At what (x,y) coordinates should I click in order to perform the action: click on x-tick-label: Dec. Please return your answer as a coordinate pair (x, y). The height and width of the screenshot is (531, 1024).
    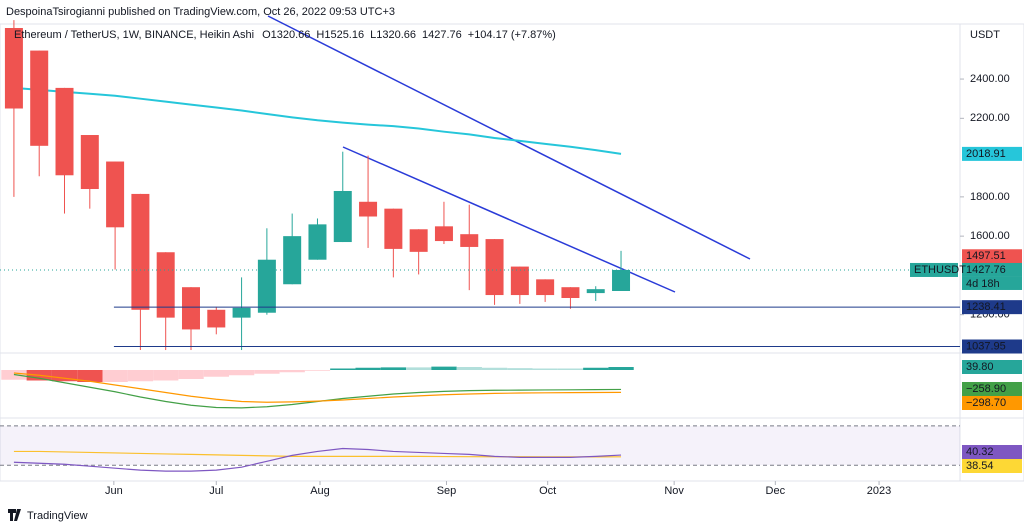
    Looking at the image, I should click on (776, 491).